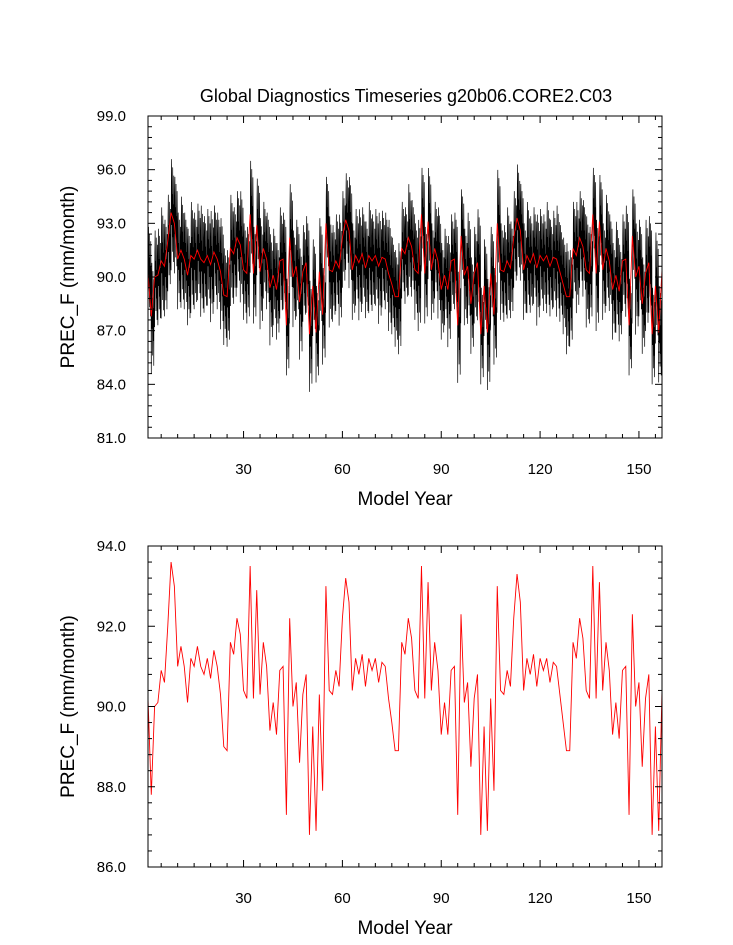  I want to click on top-x-tick-label: 30, so click(243, 469).